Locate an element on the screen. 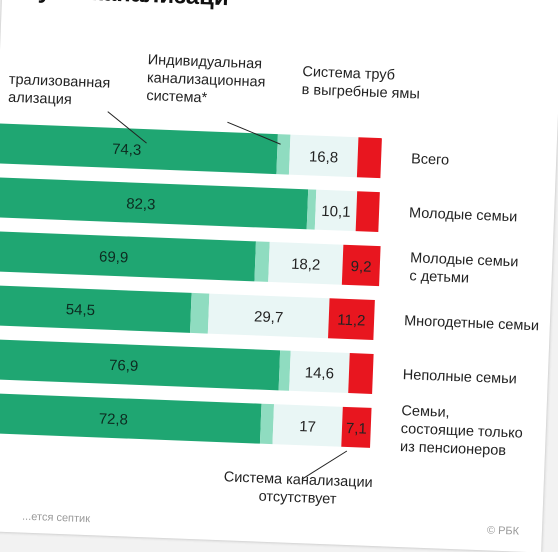 The height and width of the screenshot is (552, 558). bar-value-label-pit: 18,2 is located at coordinates (306, 265).